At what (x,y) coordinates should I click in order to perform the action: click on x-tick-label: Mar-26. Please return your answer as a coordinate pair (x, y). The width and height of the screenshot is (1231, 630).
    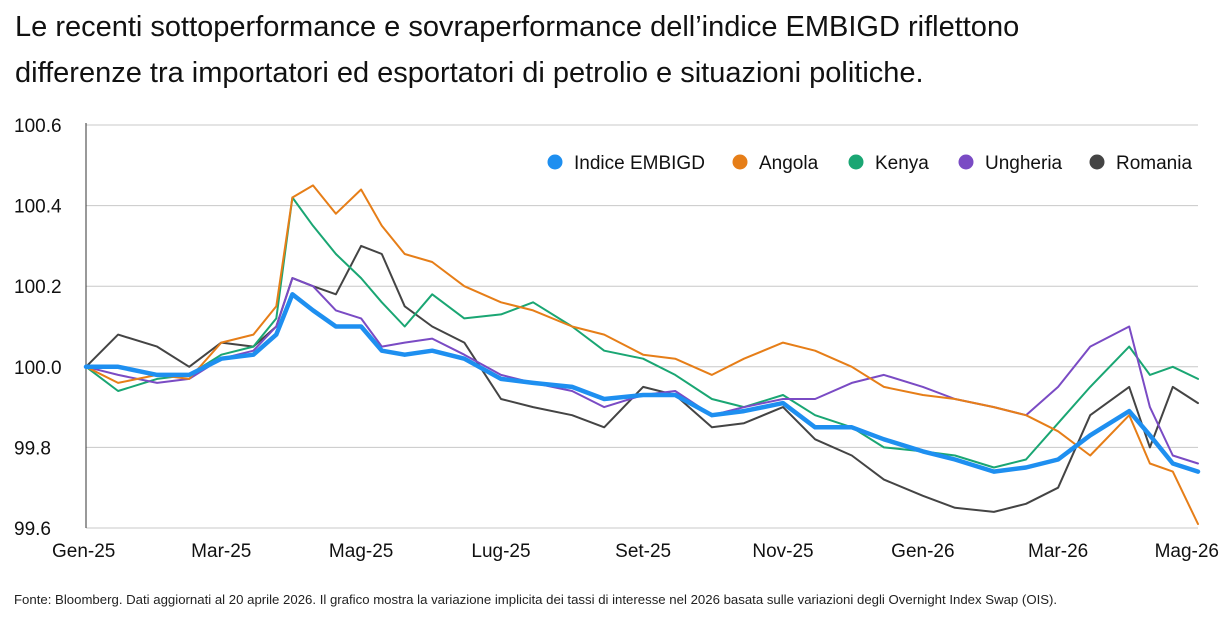
    Looking at the image, I should click on (1058, 551).